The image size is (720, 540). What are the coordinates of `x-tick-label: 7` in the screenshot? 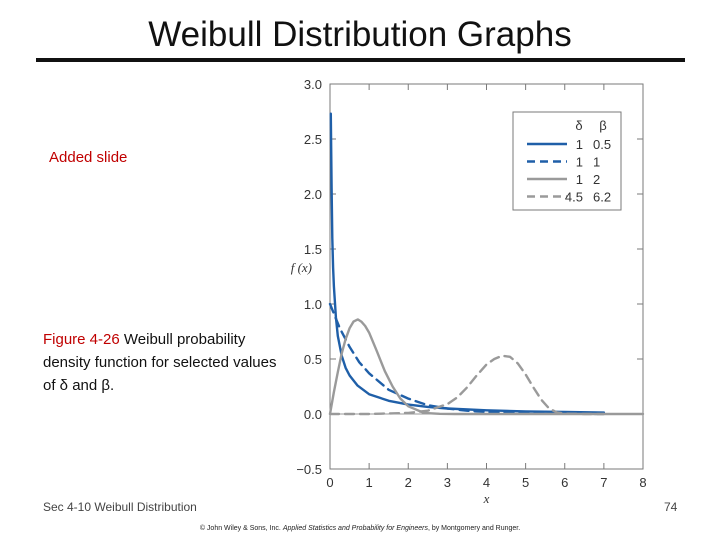 It's located at (603, 482).